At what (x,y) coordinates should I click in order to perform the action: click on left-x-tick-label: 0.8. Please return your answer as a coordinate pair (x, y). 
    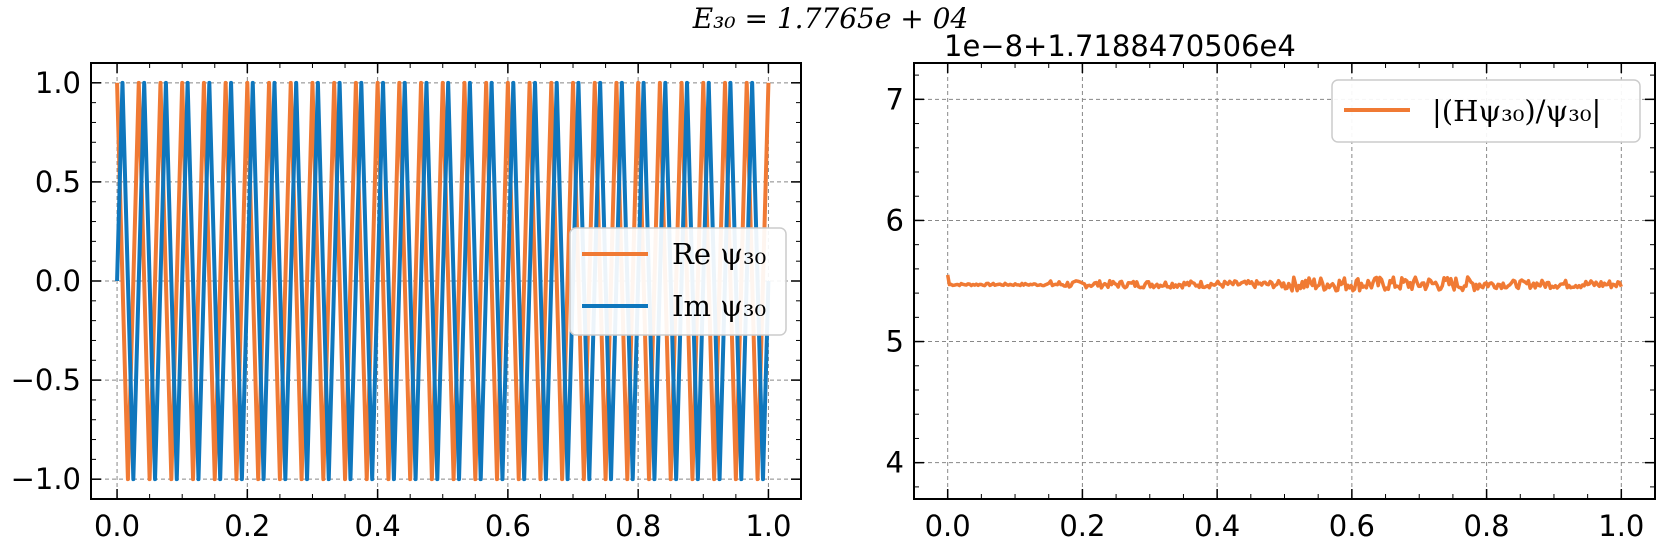
    Looking at the image, I should click on (638, 526).